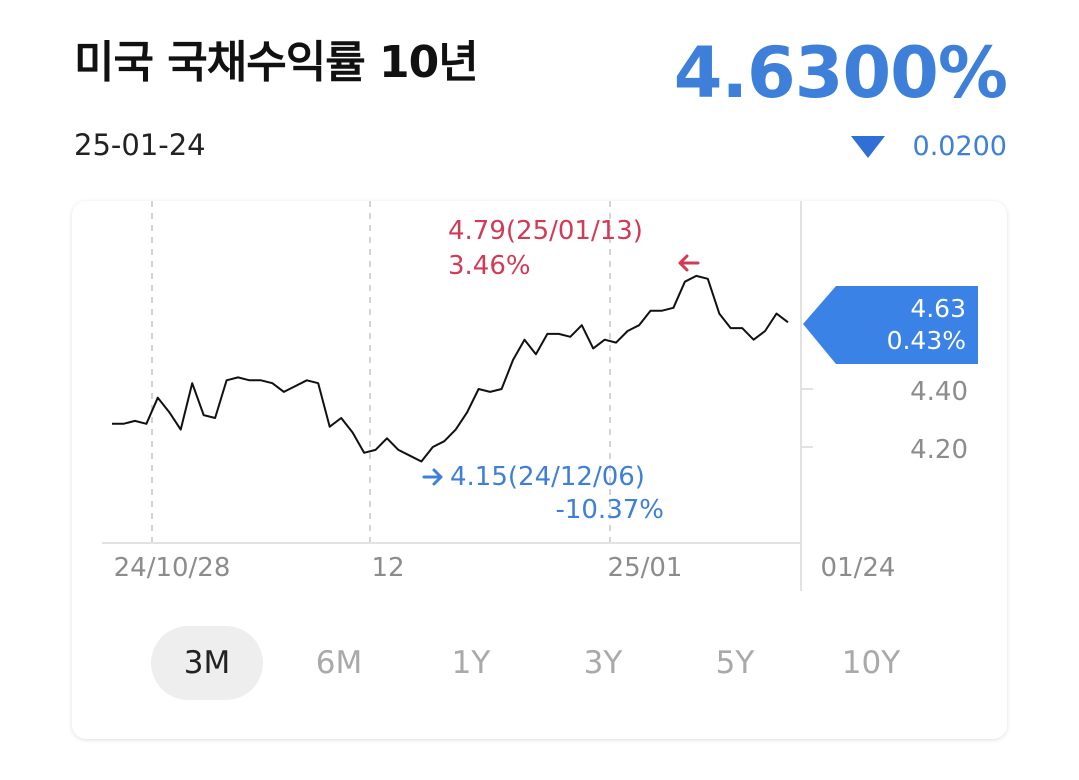  I want to click on period-5y-button: 5Y, so click(735, 663).